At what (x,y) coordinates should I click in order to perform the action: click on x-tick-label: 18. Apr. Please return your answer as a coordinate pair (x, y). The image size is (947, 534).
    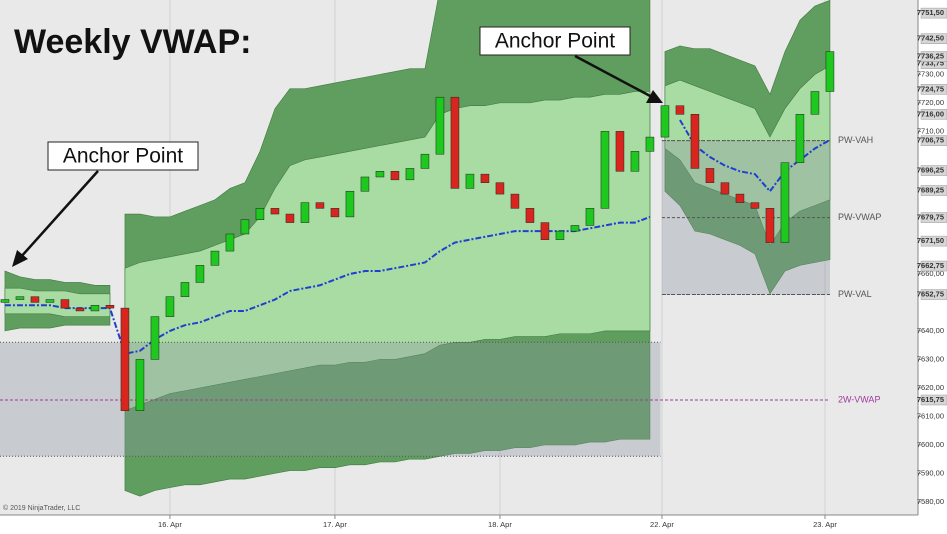
    Looking at the image, I should click on (500, 524).